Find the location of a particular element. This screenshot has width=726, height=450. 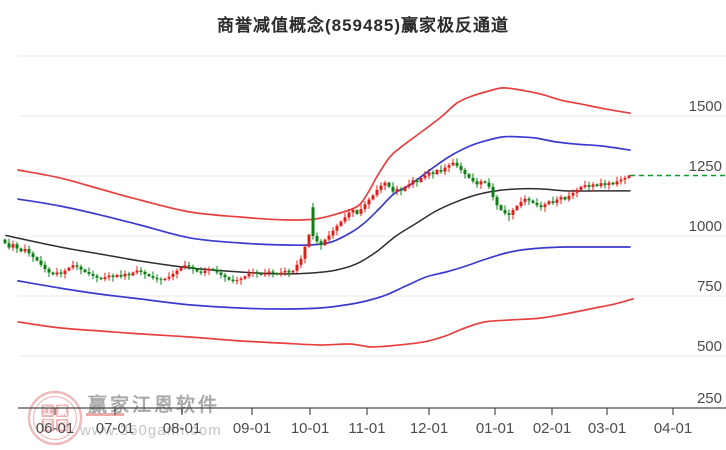

x-axis-label: 04-01 is located at coordinates (673, 428).